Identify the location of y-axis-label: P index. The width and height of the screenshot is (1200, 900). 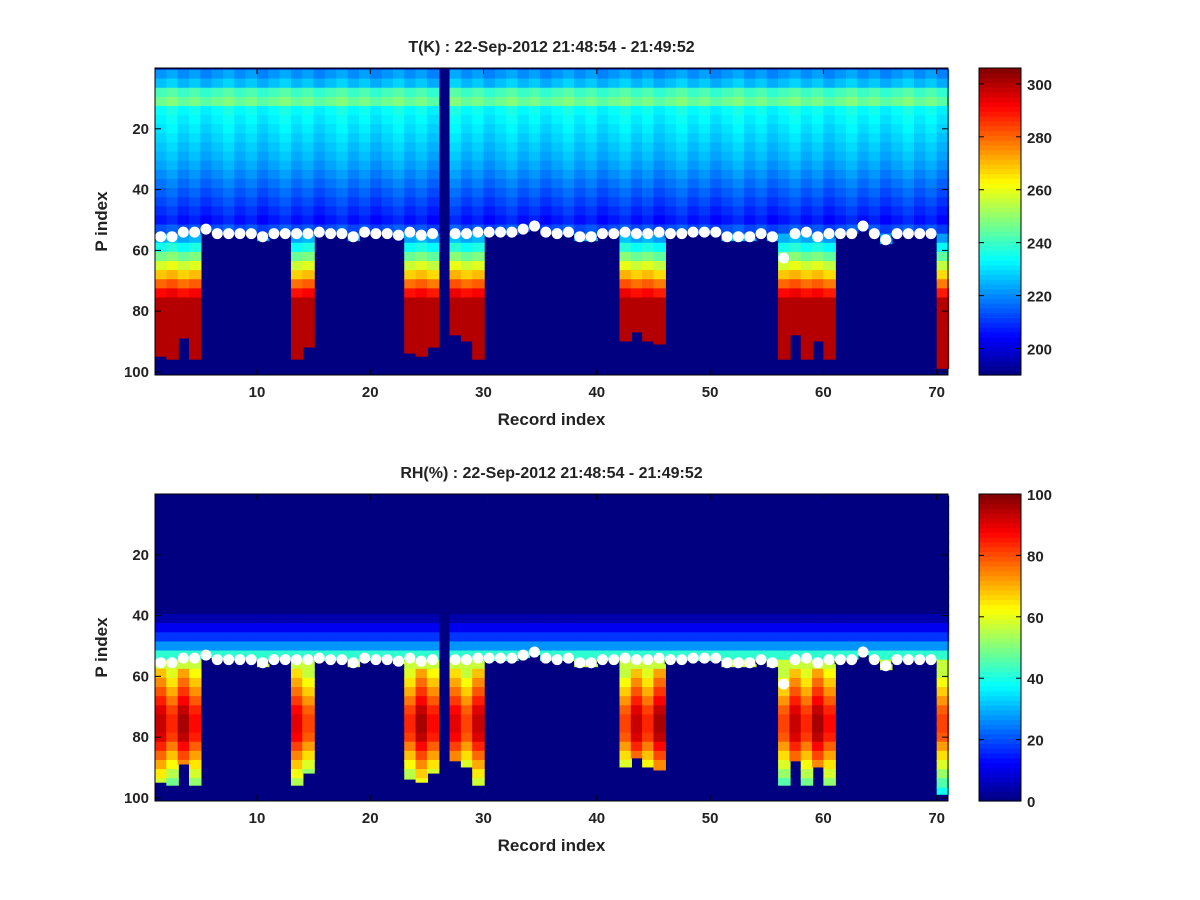
(101, 221).